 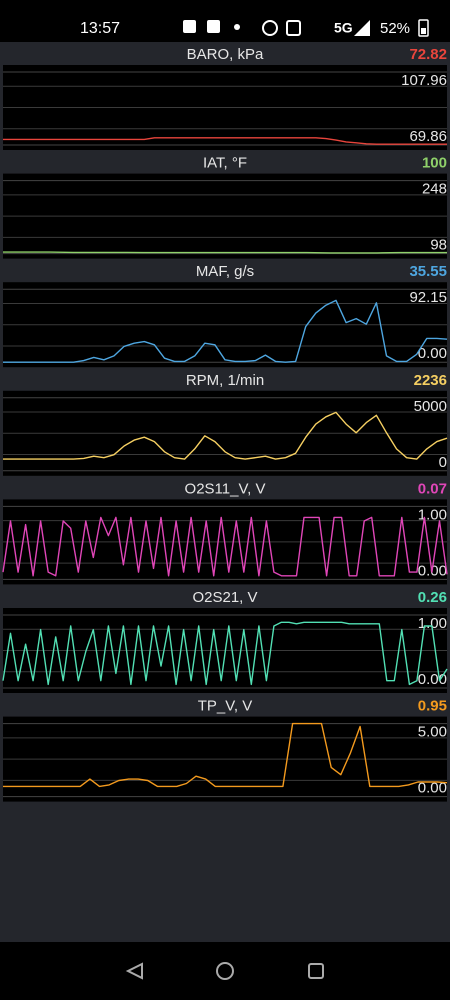 I want to click on panel-title: O2S11_V, V, so click(x=225, y=488).